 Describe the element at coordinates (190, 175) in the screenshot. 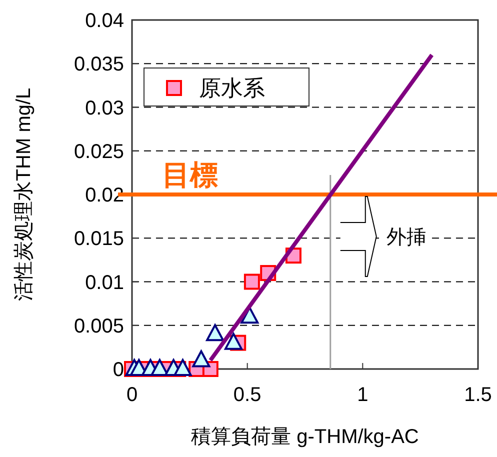

I see `ref-line-label: 目標` at that location.